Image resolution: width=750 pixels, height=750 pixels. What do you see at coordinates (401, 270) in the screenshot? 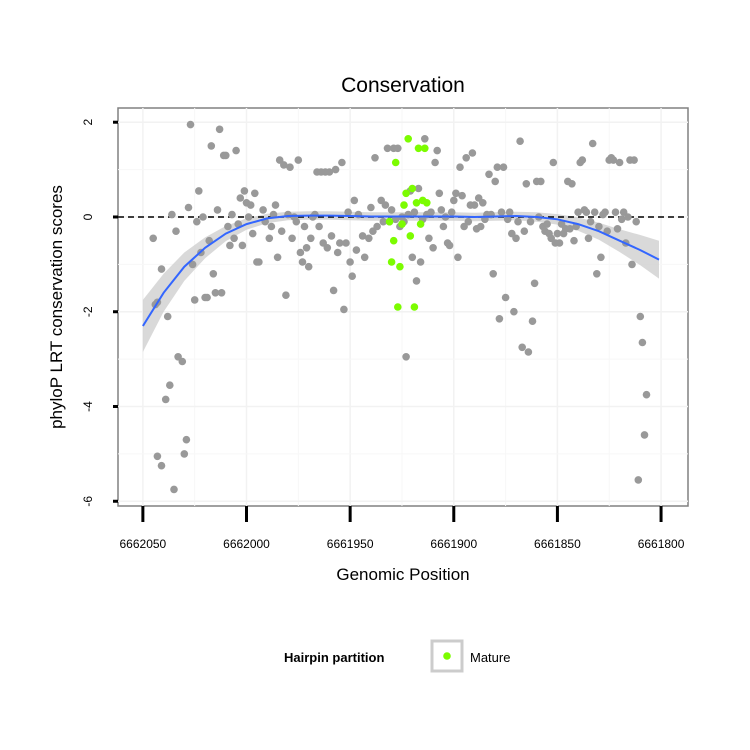
I see `smooth-trend-line` at bounding box center [401, 270].